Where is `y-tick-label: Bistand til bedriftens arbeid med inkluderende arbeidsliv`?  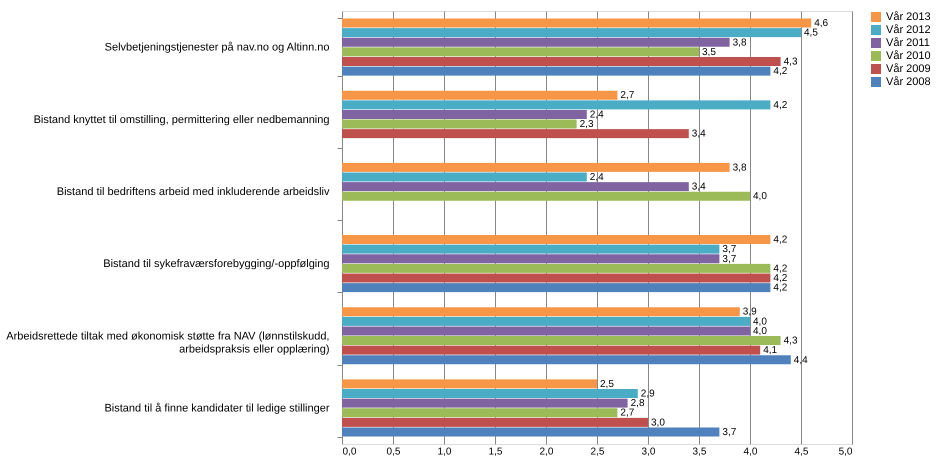
y-tick-label: Bistand til bedriftens arbeid med inkluderende arbeidsliv is located at coordinates (193, 192).